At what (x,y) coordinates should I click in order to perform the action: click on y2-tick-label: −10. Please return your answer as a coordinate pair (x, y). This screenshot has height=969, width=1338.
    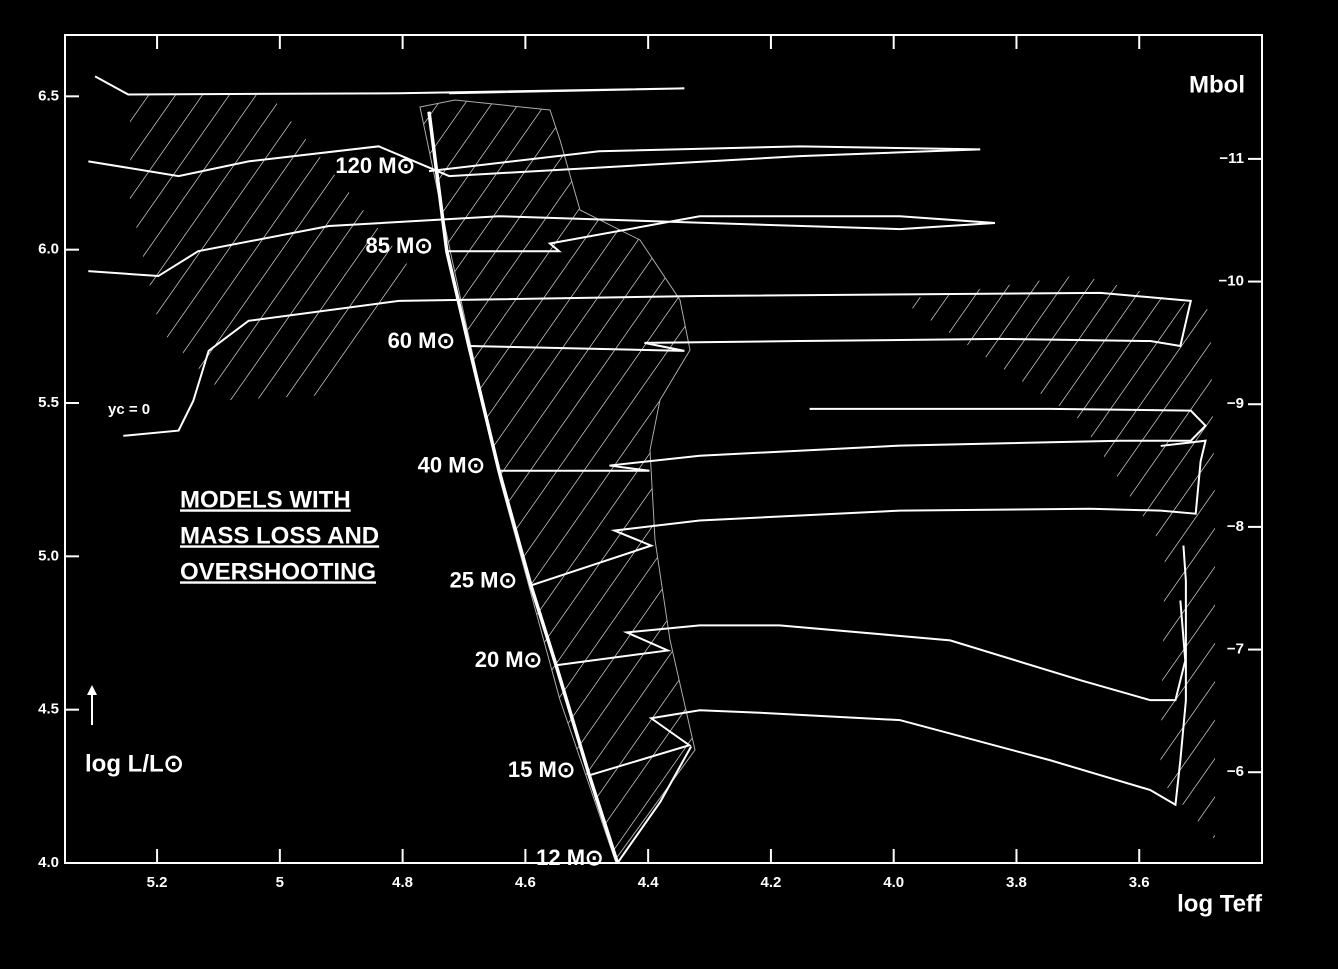
    Looking at the image, I should click on (1231, 281).